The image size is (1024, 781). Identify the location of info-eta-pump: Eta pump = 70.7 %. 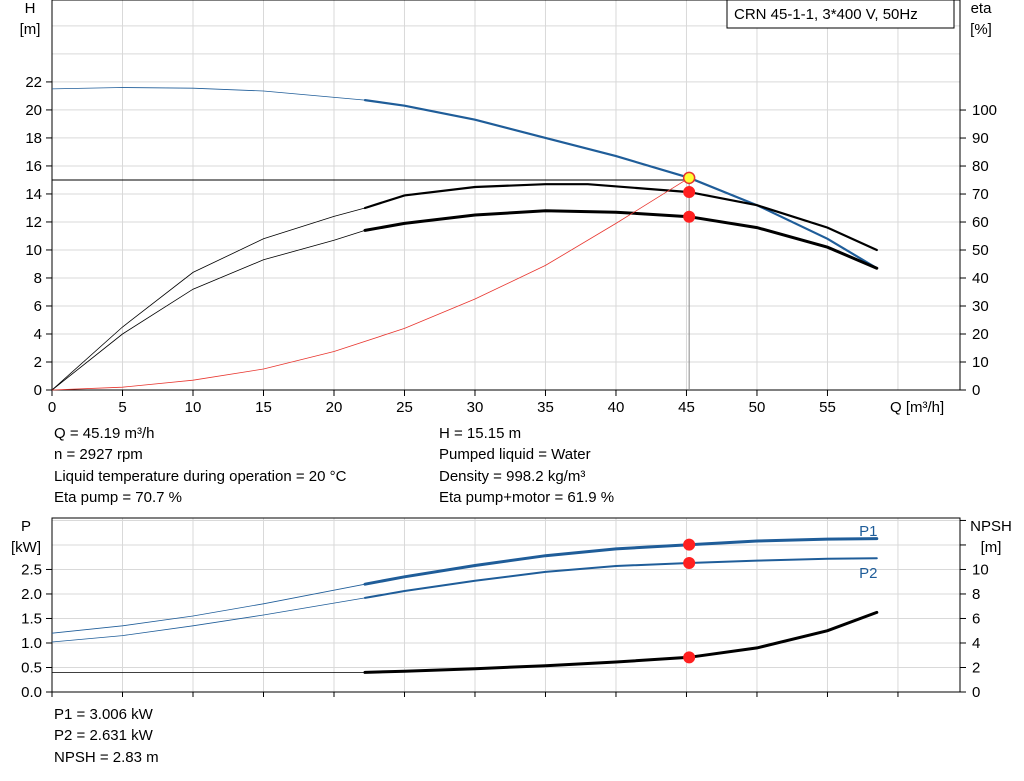
(118, 497).